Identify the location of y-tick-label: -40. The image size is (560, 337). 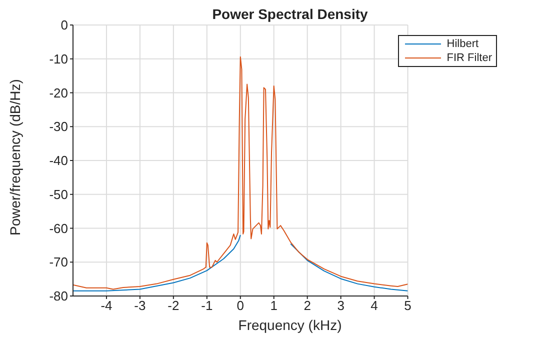
(58, 160).